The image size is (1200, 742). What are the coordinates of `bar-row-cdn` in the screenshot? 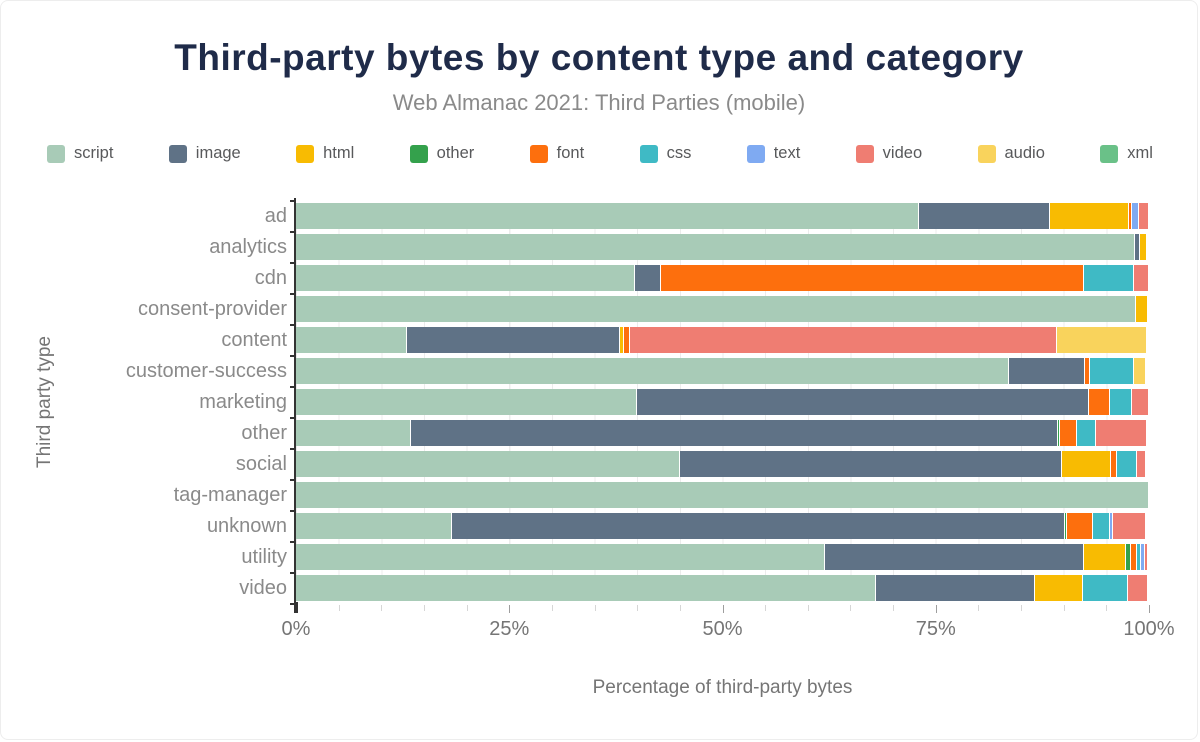 It's located at (722, 278).